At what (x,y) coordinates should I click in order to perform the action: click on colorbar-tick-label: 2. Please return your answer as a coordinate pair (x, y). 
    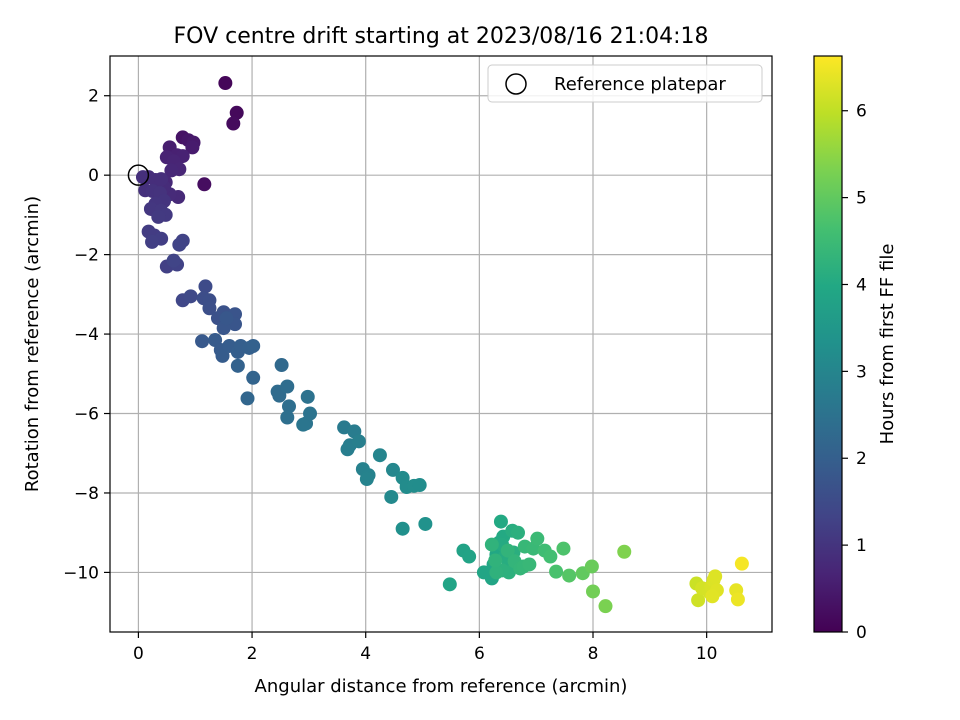
    Looking at the image, I should click on (861, 459).